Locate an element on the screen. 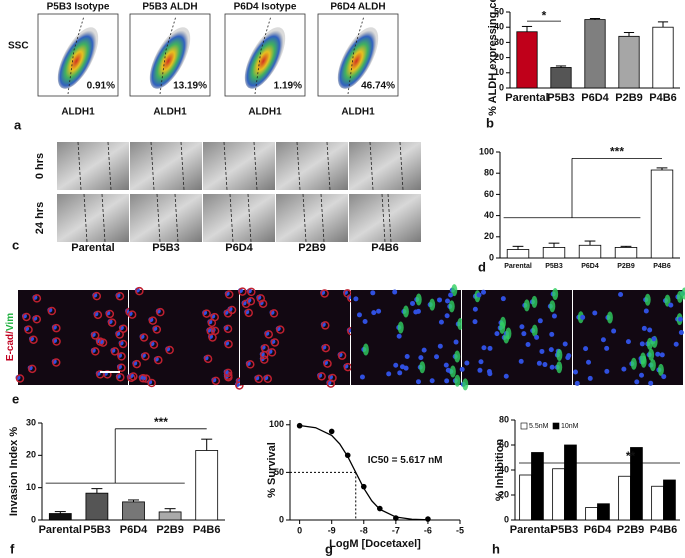 This screenshot has width=685, height=558. x-tick-label: P4B6 is located at coordinates (663, 98).